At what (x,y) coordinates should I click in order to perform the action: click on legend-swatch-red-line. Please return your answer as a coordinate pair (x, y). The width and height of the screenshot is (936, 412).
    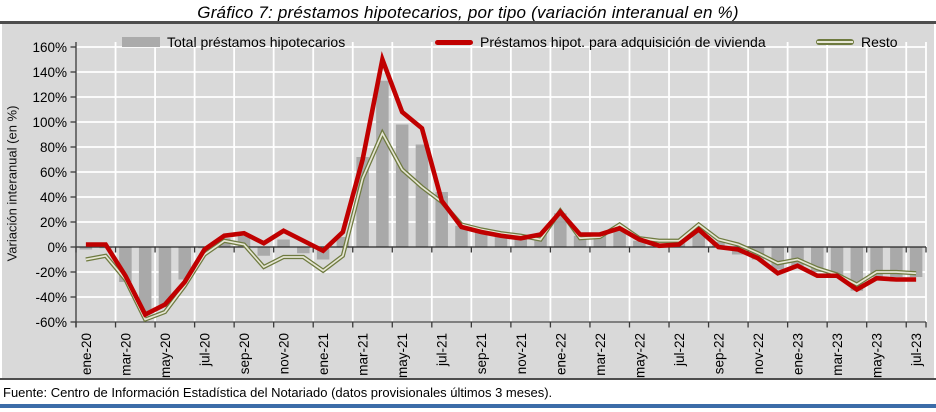
    Looking at the image, I should click on (454, 42).